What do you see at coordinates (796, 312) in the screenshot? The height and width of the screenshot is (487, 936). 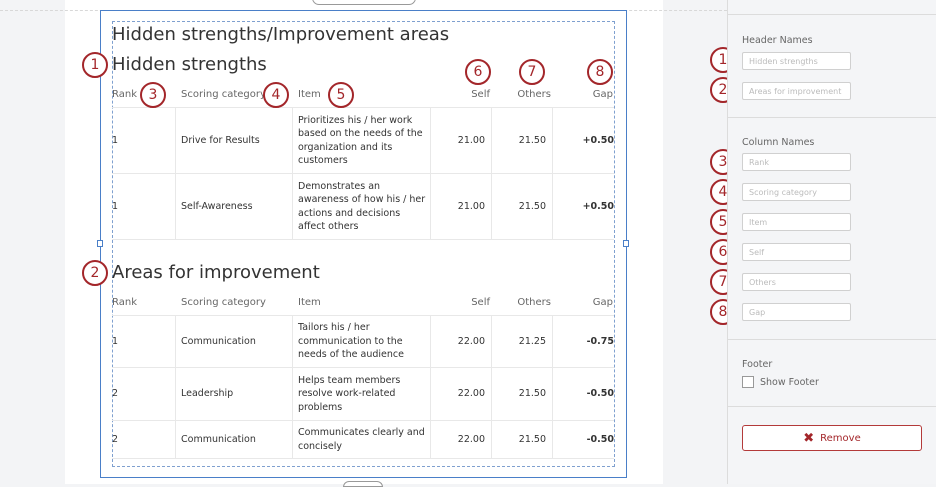 I see `column-name-input-gap` at bounding box center [796, 312].